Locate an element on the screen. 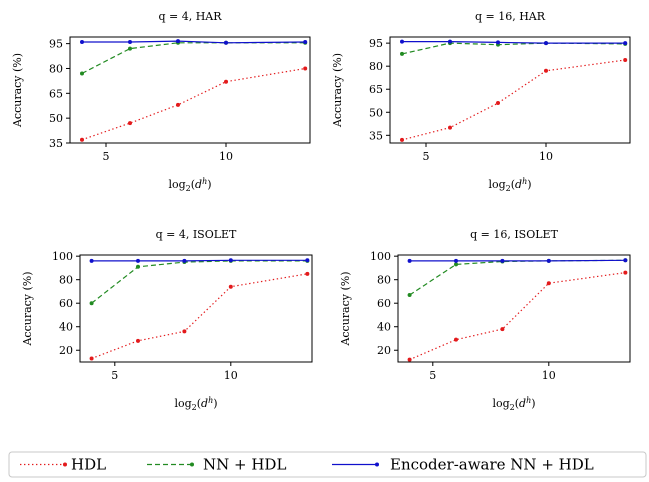 This screenshot has width=649, height=482. legend-label: NN + HDL is located at coordinates (244, 465).